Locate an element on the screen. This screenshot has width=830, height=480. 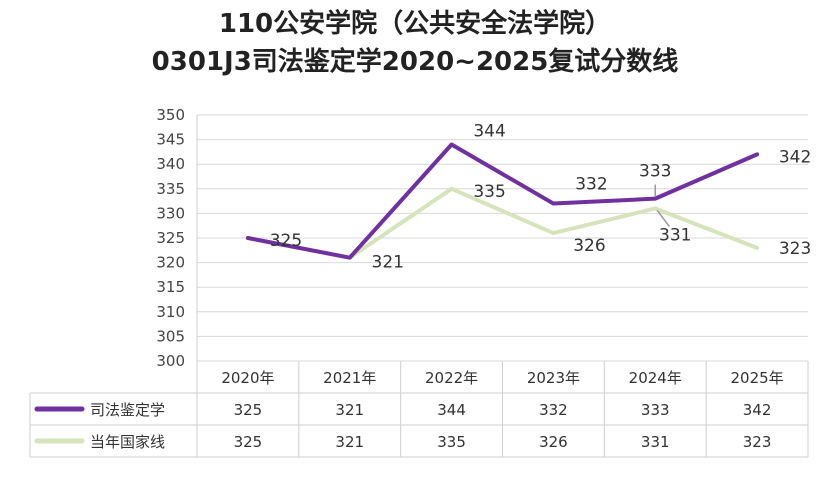
data-label: 342 is located at coordinates (795, 157).